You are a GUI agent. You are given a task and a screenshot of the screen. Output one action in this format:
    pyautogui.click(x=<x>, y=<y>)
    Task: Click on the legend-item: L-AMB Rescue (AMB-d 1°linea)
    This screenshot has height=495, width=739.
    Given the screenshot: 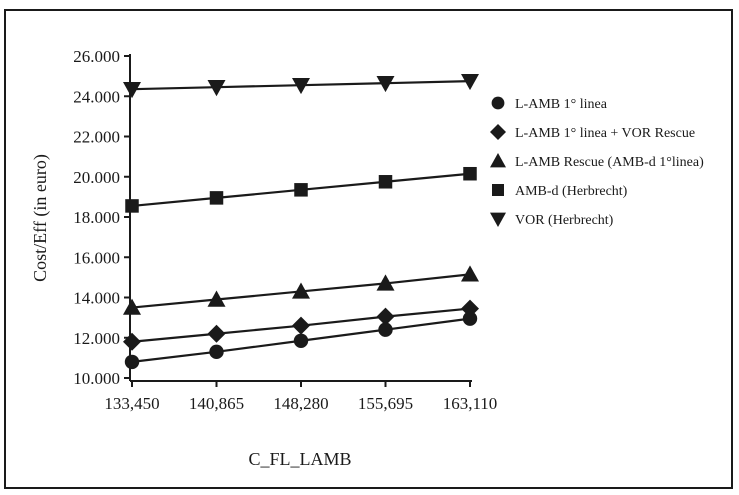 What is the action you would take?
    pyautogui.click(x=597, y=161)
    